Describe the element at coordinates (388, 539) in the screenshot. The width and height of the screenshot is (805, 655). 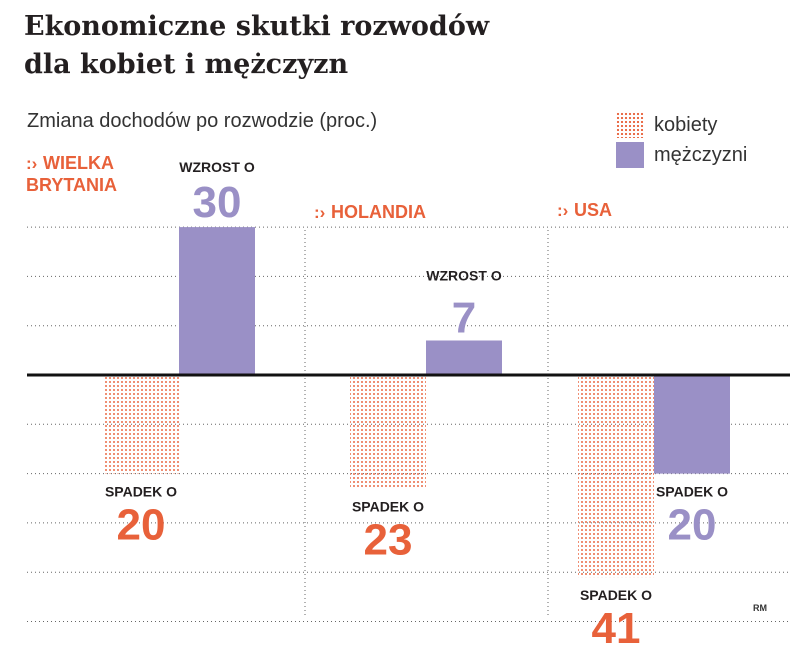
I see `value-label-women: 23` at that location.